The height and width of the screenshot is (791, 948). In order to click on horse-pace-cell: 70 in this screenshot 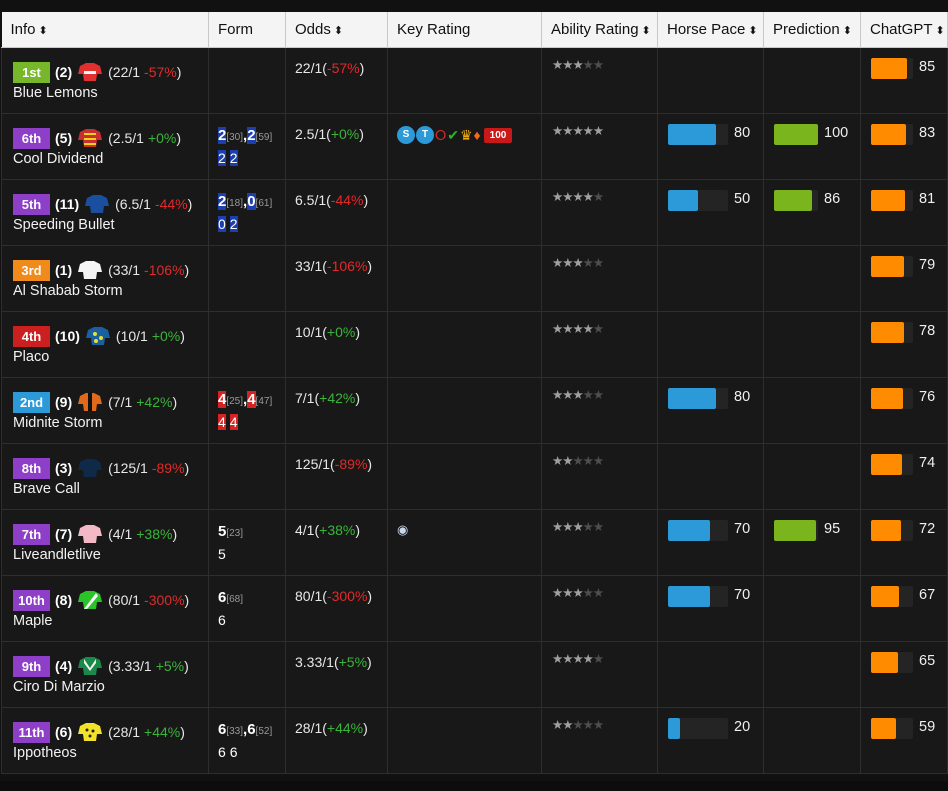, I will do `click(710, 608)`.